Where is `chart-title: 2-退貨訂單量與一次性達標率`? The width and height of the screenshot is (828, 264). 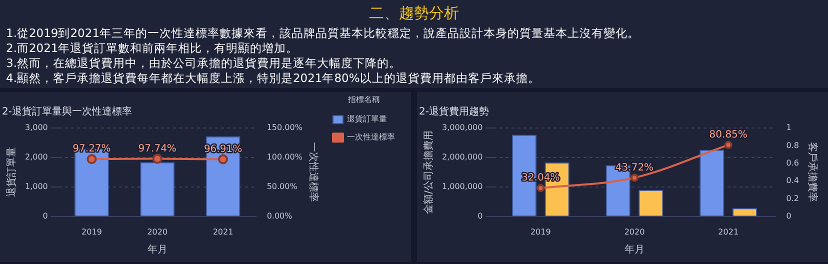 chart-title: 2-退貨訂單量與一次性達標率 is located at coordinates (67, 112).